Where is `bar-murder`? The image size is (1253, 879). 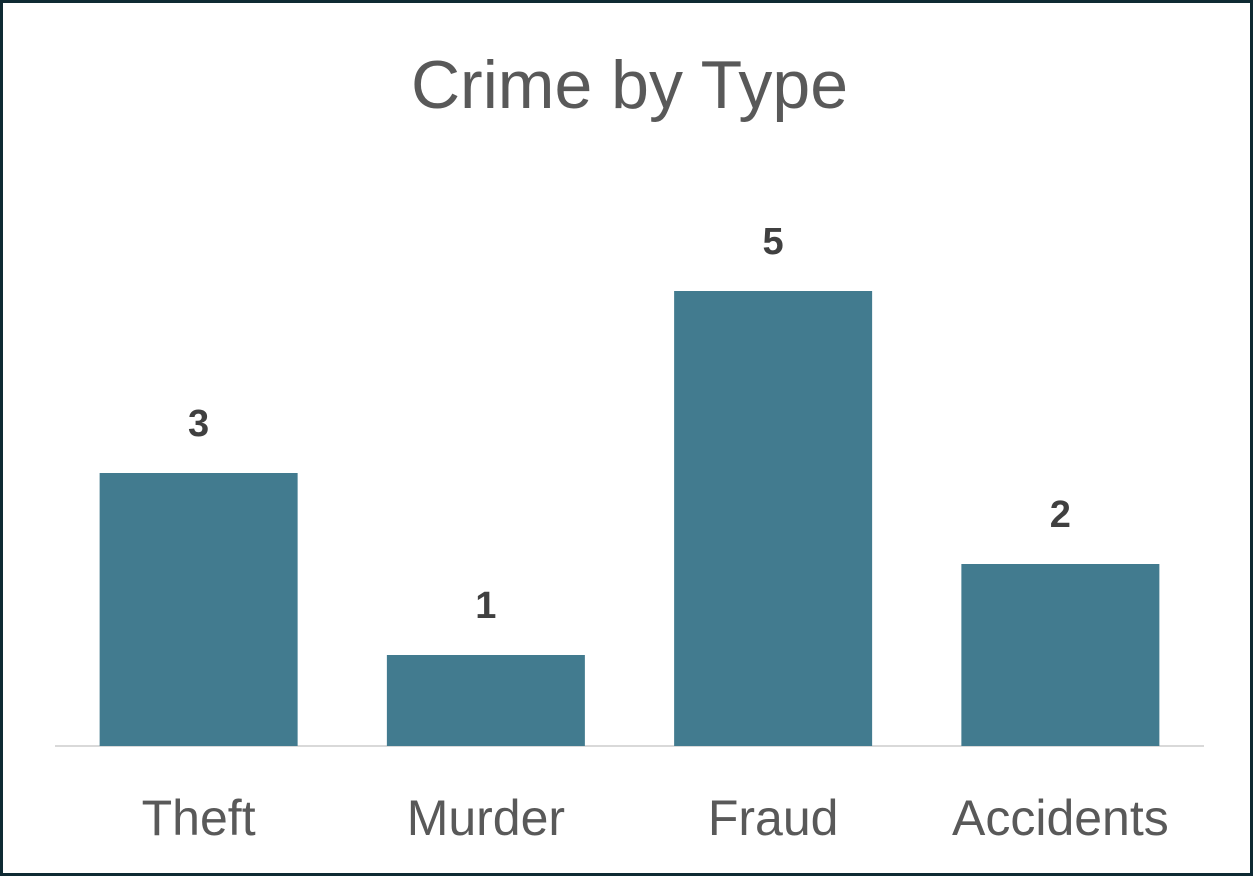 bar-murder is located at coordinates (485, 700).